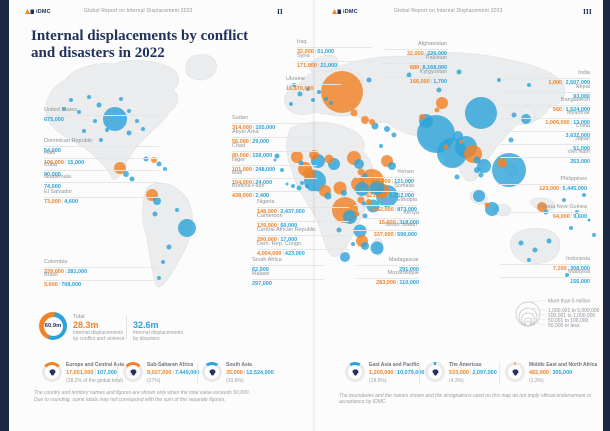  Describe the element at coordinates (334, 47) in the screenshot. I see `country-label-iraq: Iraq 32,000|51,000` at that location.